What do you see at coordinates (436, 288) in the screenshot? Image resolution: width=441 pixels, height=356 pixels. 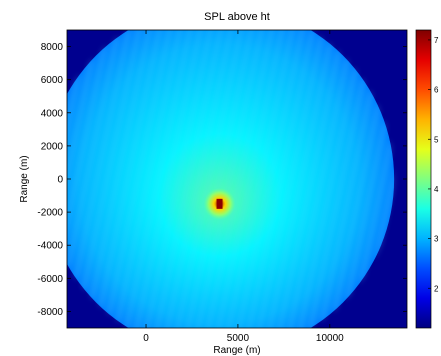 I see `colorbar-tick-label: 2` at bounding box center [436, 288].